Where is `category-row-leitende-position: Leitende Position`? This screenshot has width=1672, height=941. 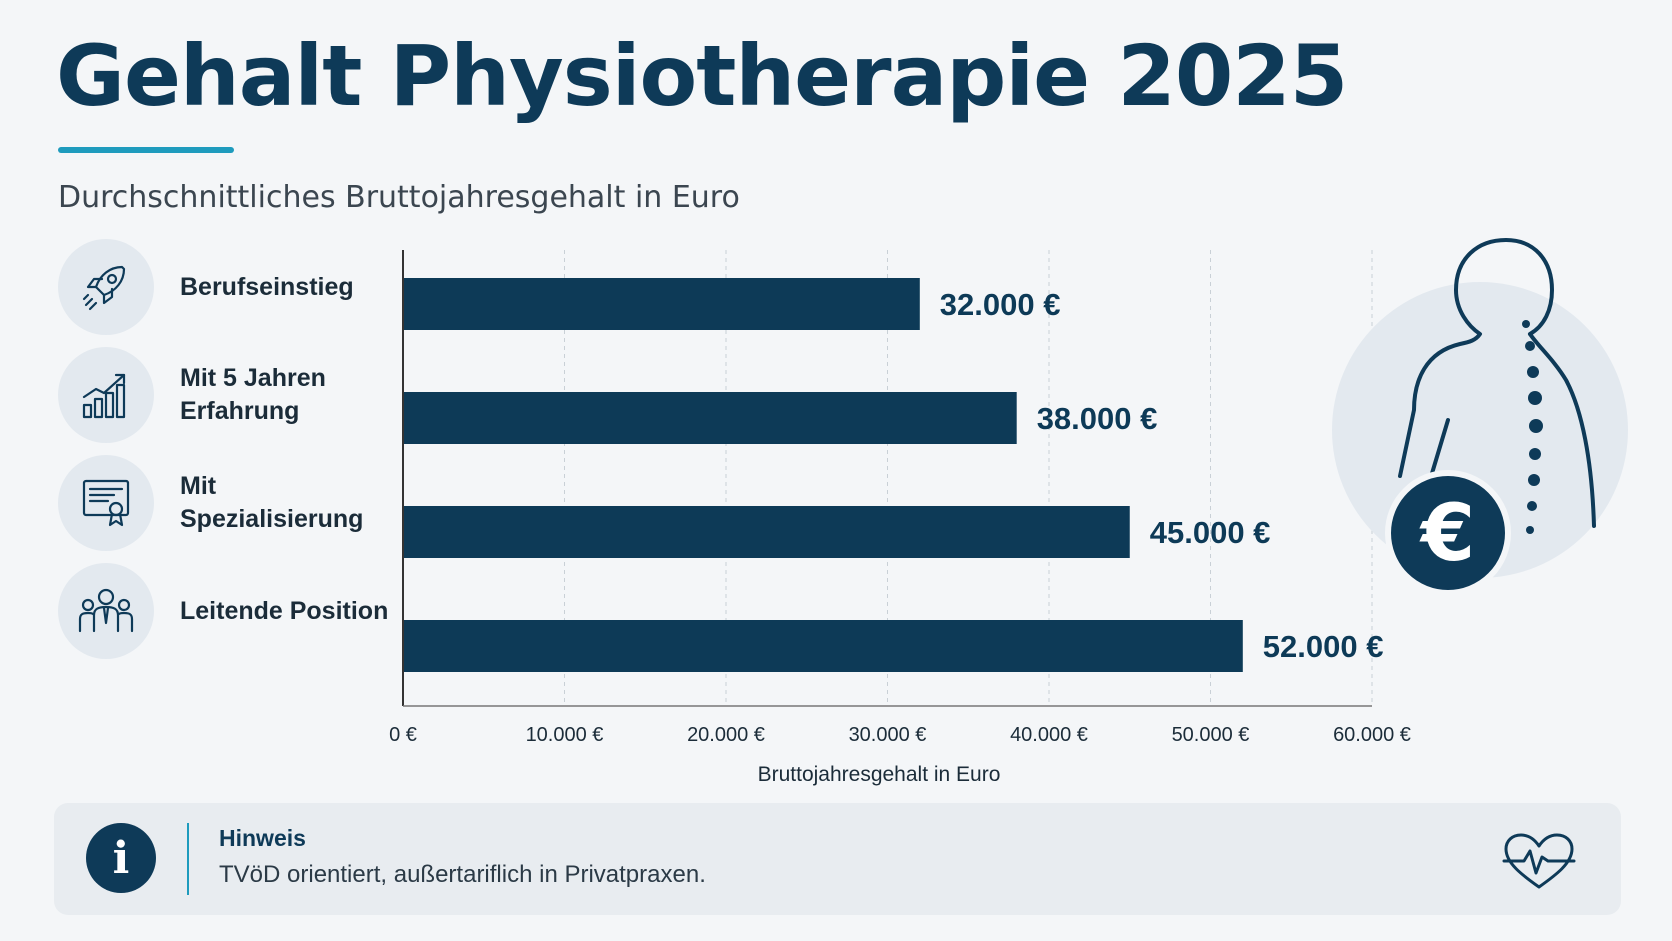 category-row-leitende-position: Leitende Position is located at coordinates (228, 611).